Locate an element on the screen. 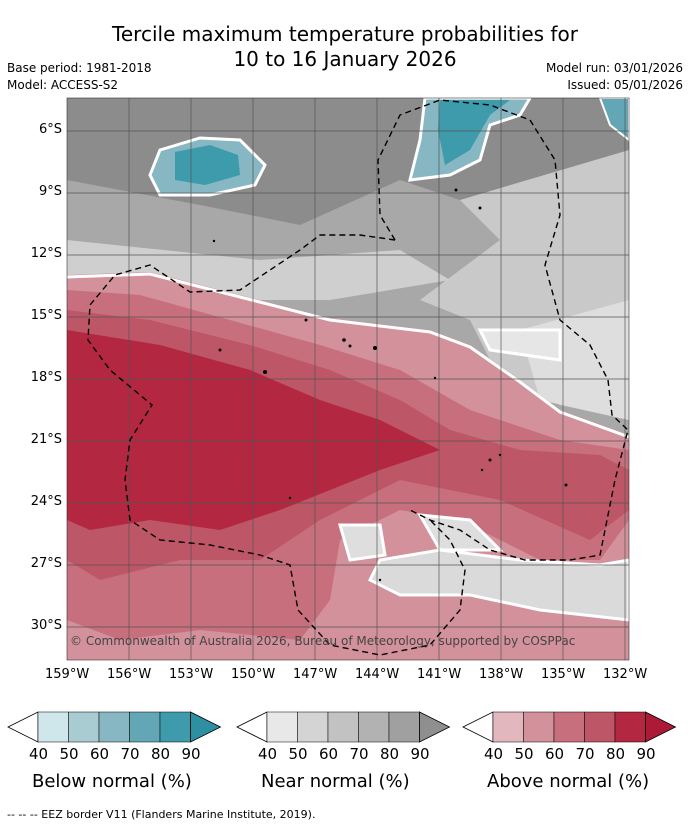 The height and width of the screenshot is (827, 690). lat-label: 24°S is located at coordinates (46, 501).